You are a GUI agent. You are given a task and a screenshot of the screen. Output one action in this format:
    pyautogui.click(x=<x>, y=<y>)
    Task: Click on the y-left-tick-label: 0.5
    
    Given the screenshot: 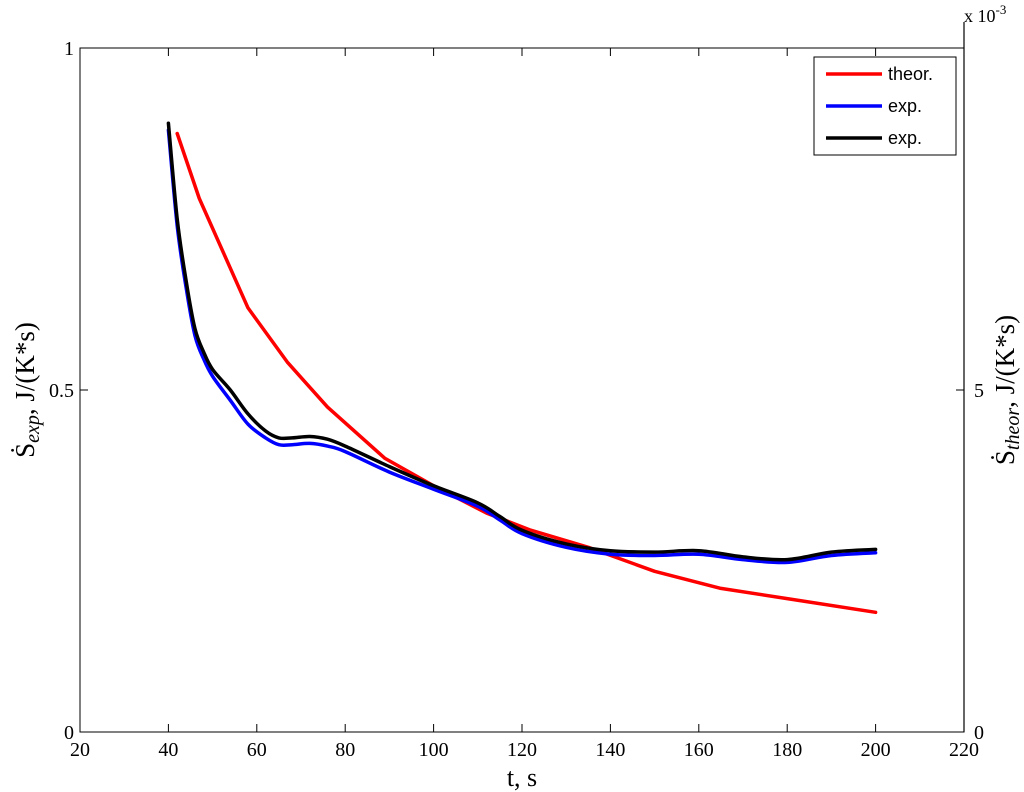 What is the action you would take?
    pyautogui.click(x=61, y=391)
    